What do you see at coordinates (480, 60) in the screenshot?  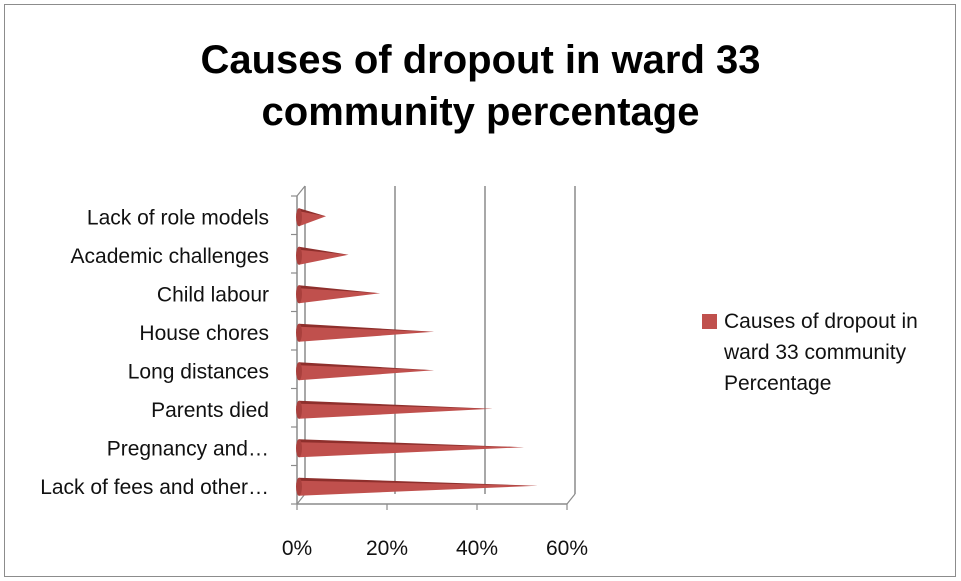 I see `chart-title-line-1: Causes of dropout in ward 33` at bounding box center [480, 60].